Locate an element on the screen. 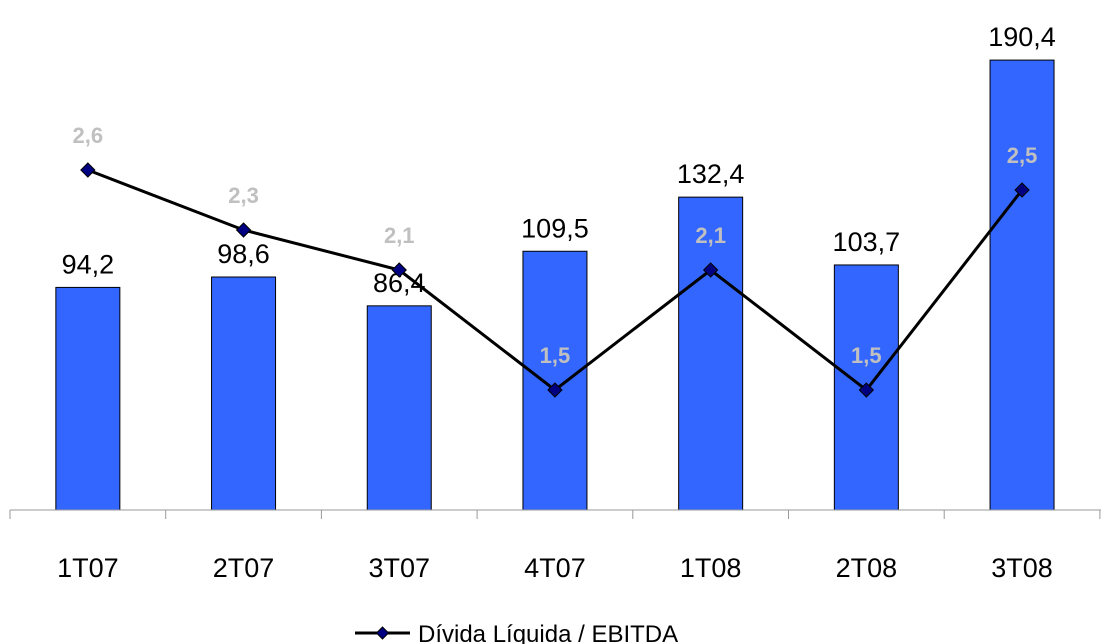 The width and height of the screenshot is (1101, 644). legend-label: Dívida Líquida / EBITDA is located at coordinates (548, 632).